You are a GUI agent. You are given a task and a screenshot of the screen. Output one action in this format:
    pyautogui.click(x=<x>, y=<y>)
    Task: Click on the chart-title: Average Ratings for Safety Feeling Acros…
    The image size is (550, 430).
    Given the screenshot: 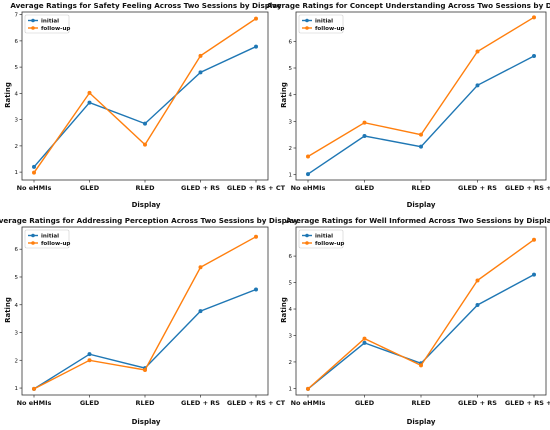 What is the action you would take?
    pyautogui.click(x=146, y=5)
    